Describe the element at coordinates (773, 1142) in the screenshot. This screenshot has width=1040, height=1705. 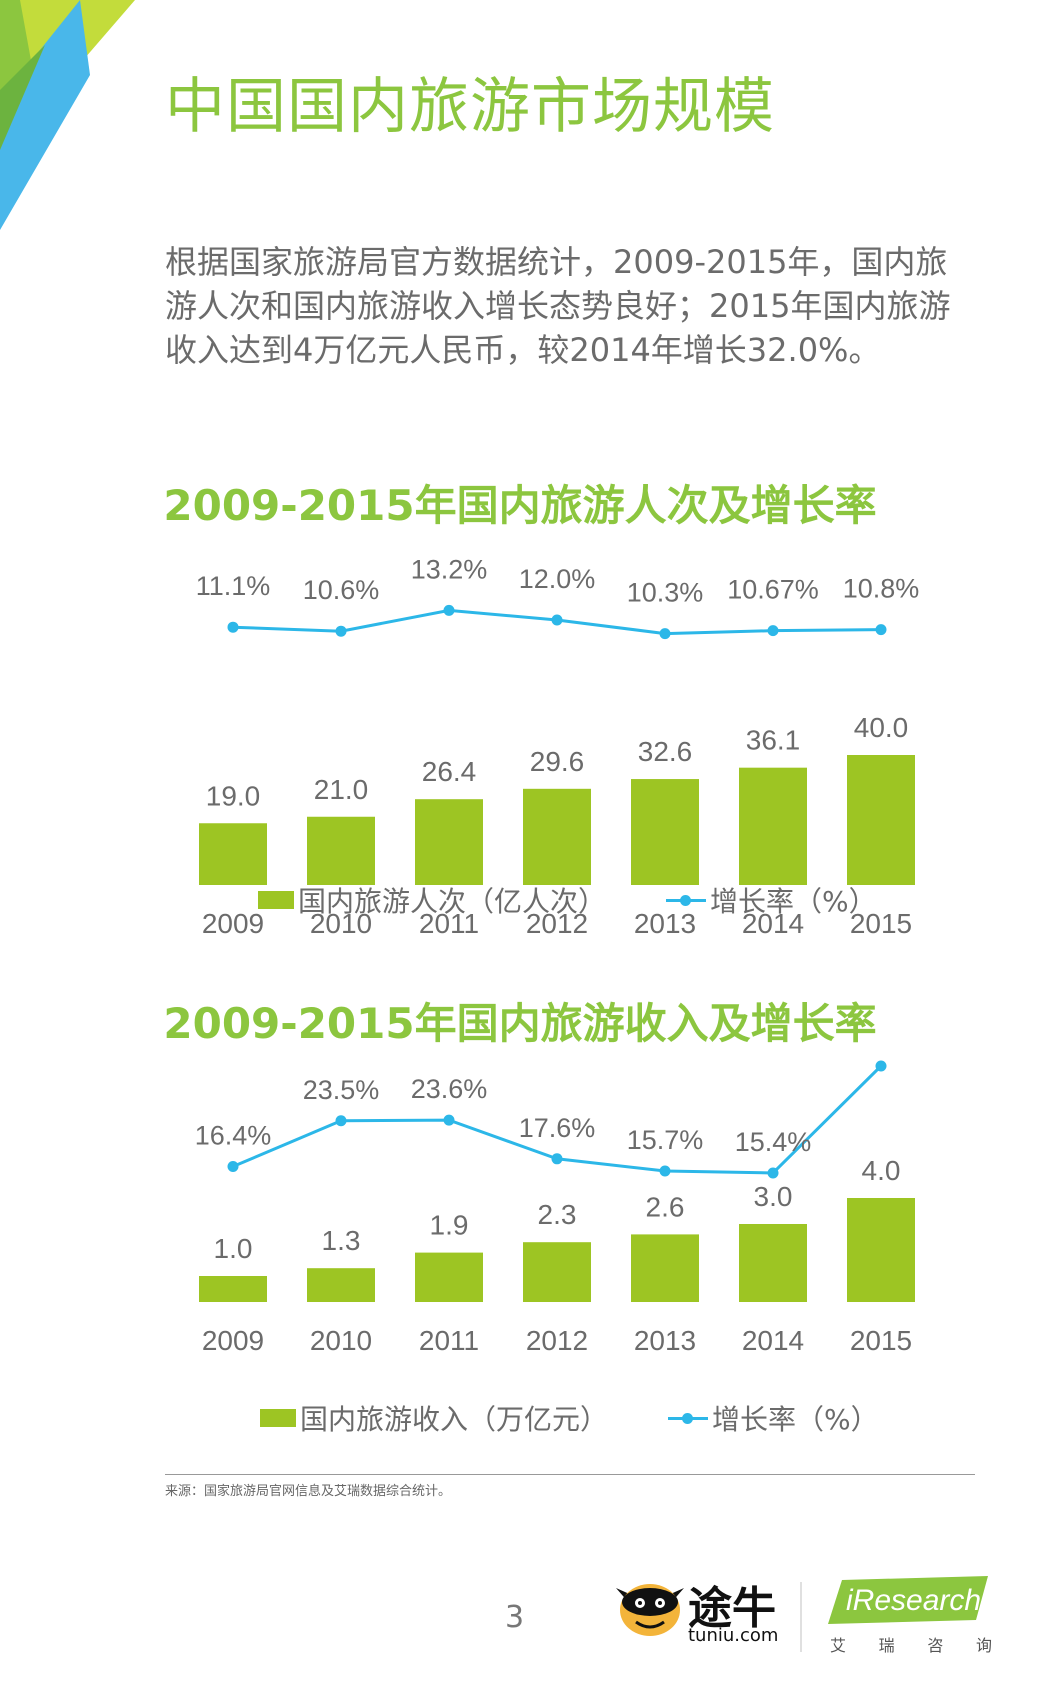
I see `growth-rate-label: 15.4%` at that location.